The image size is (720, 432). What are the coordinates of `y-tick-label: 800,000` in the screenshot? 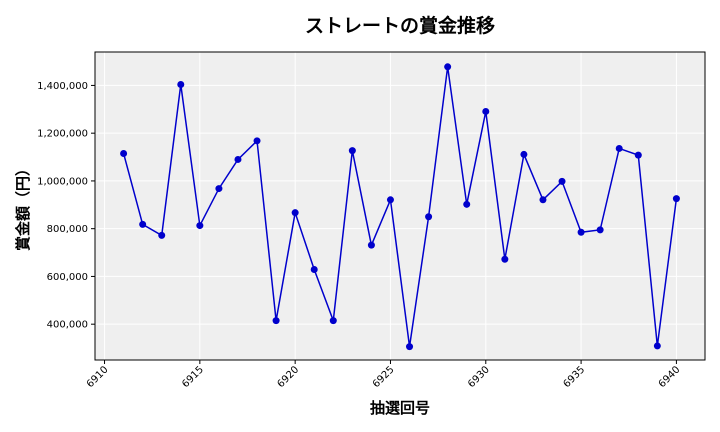 It's located at (67, 229).